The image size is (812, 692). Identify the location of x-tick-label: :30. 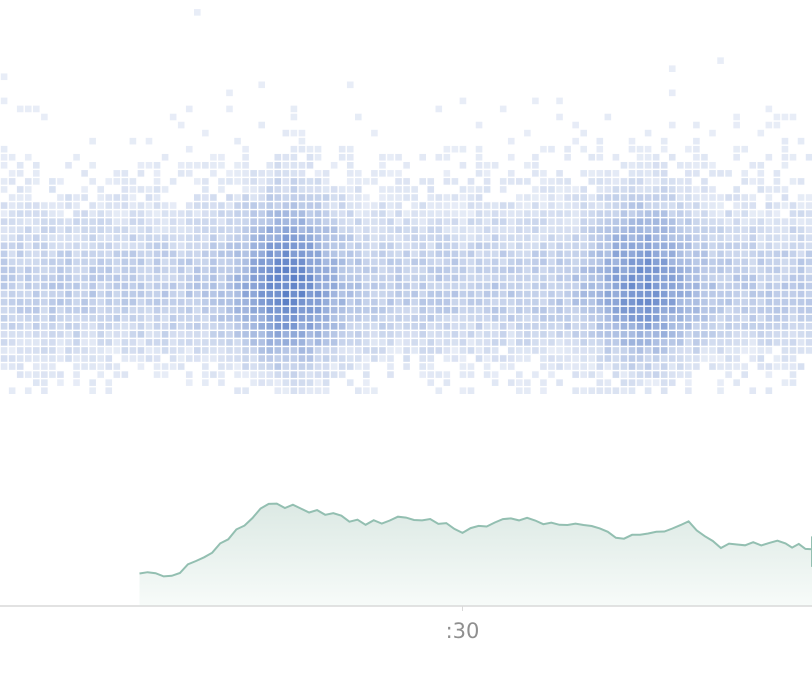
(463, 631).